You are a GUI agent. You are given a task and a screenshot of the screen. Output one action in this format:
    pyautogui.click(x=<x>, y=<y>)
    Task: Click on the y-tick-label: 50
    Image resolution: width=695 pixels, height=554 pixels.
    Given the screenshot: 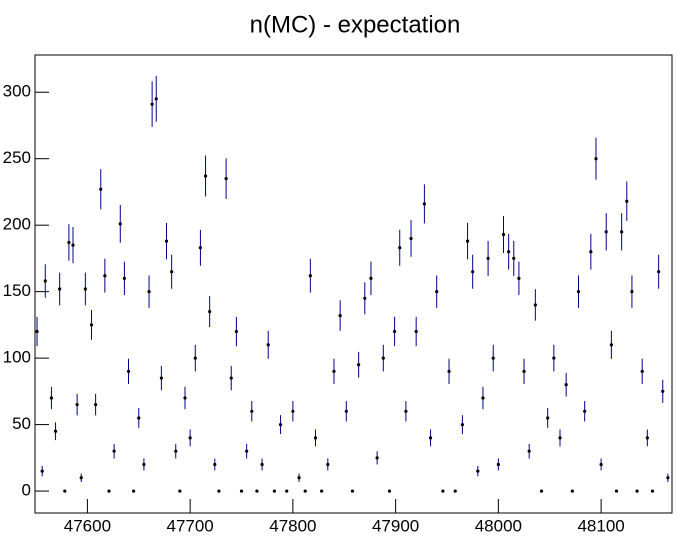 What is the action you would take?
    pyautogui.click(x=21, y=423)
    